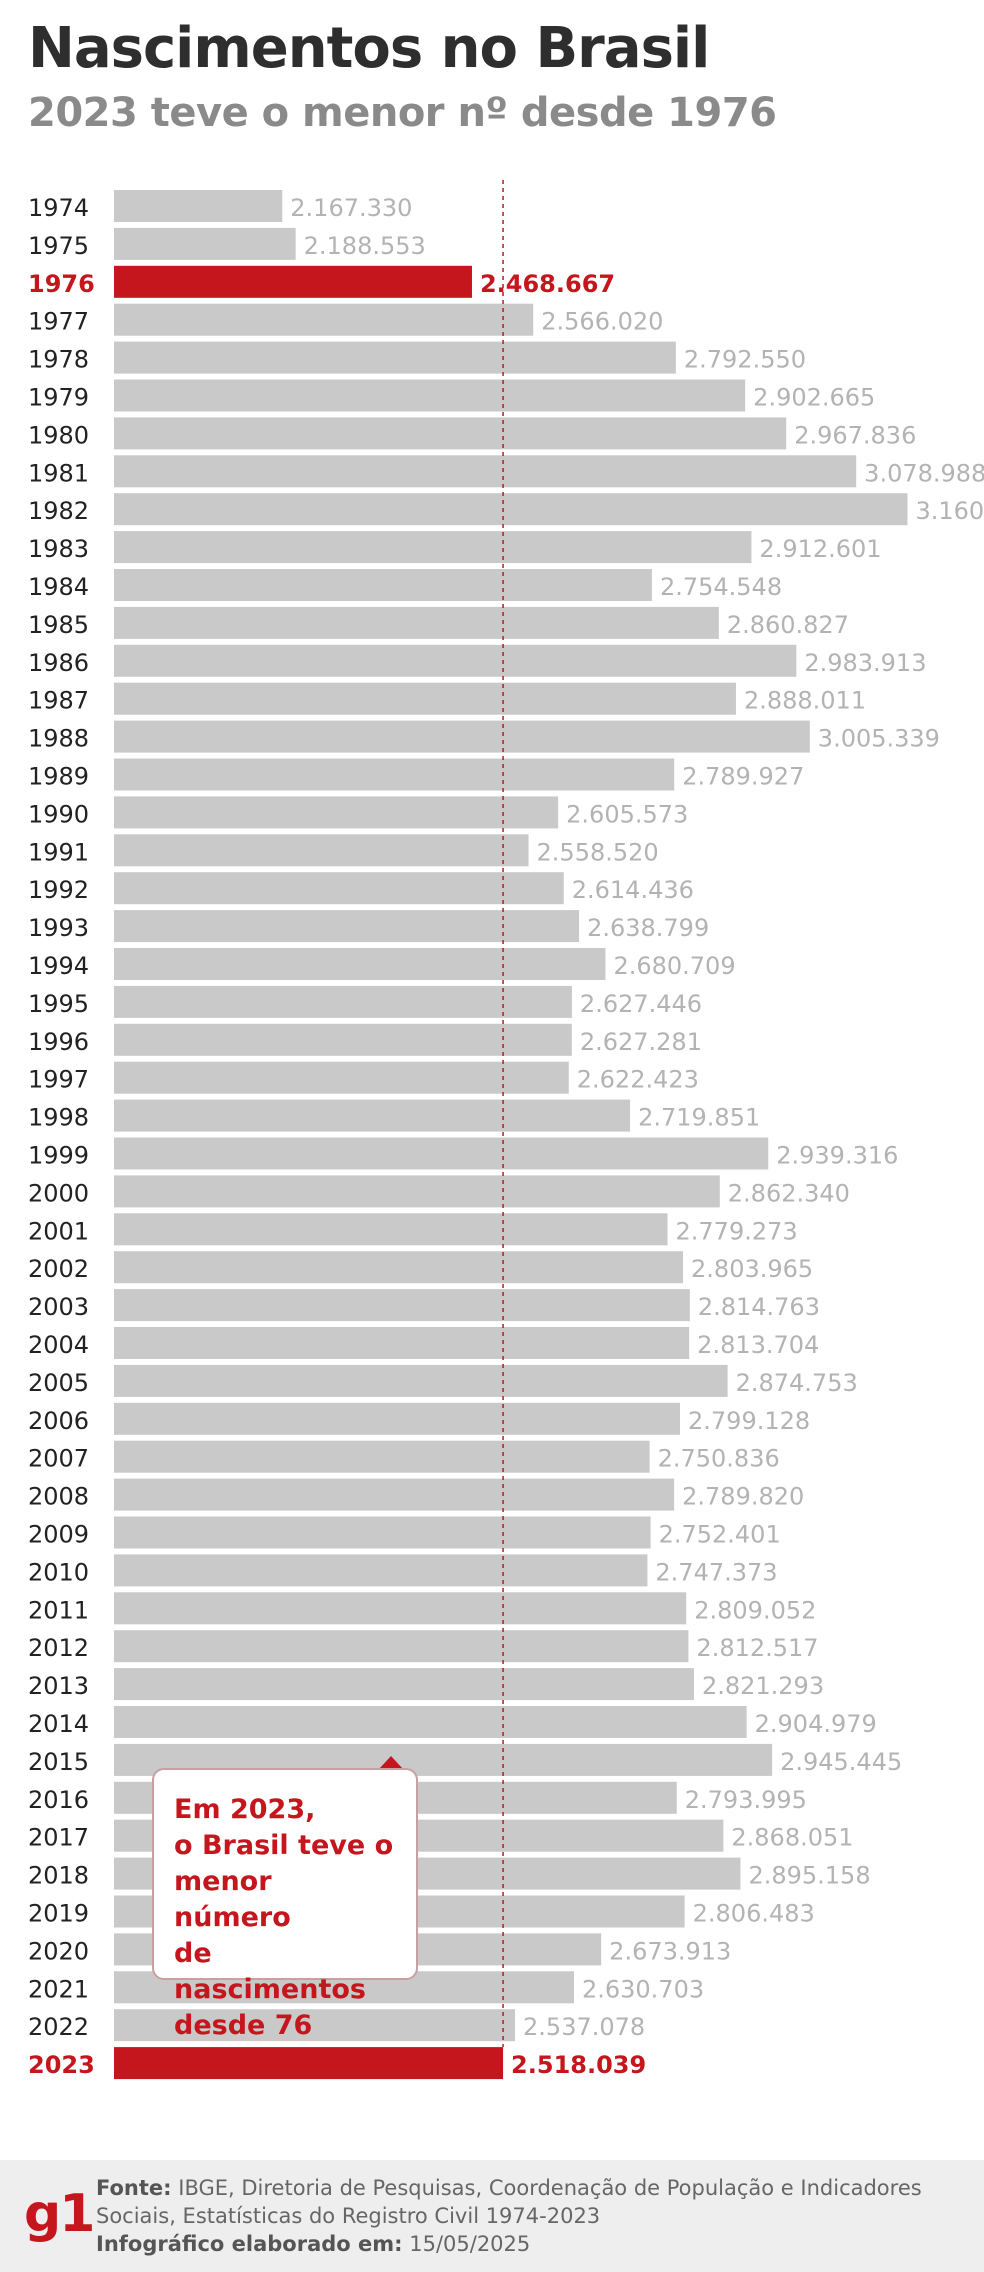 Image resolution: width=984 pixels, height=2272 pixels. I want to click on chart-subtitle: 2023 teve o menor nº desde 1976, so click(402, 113).